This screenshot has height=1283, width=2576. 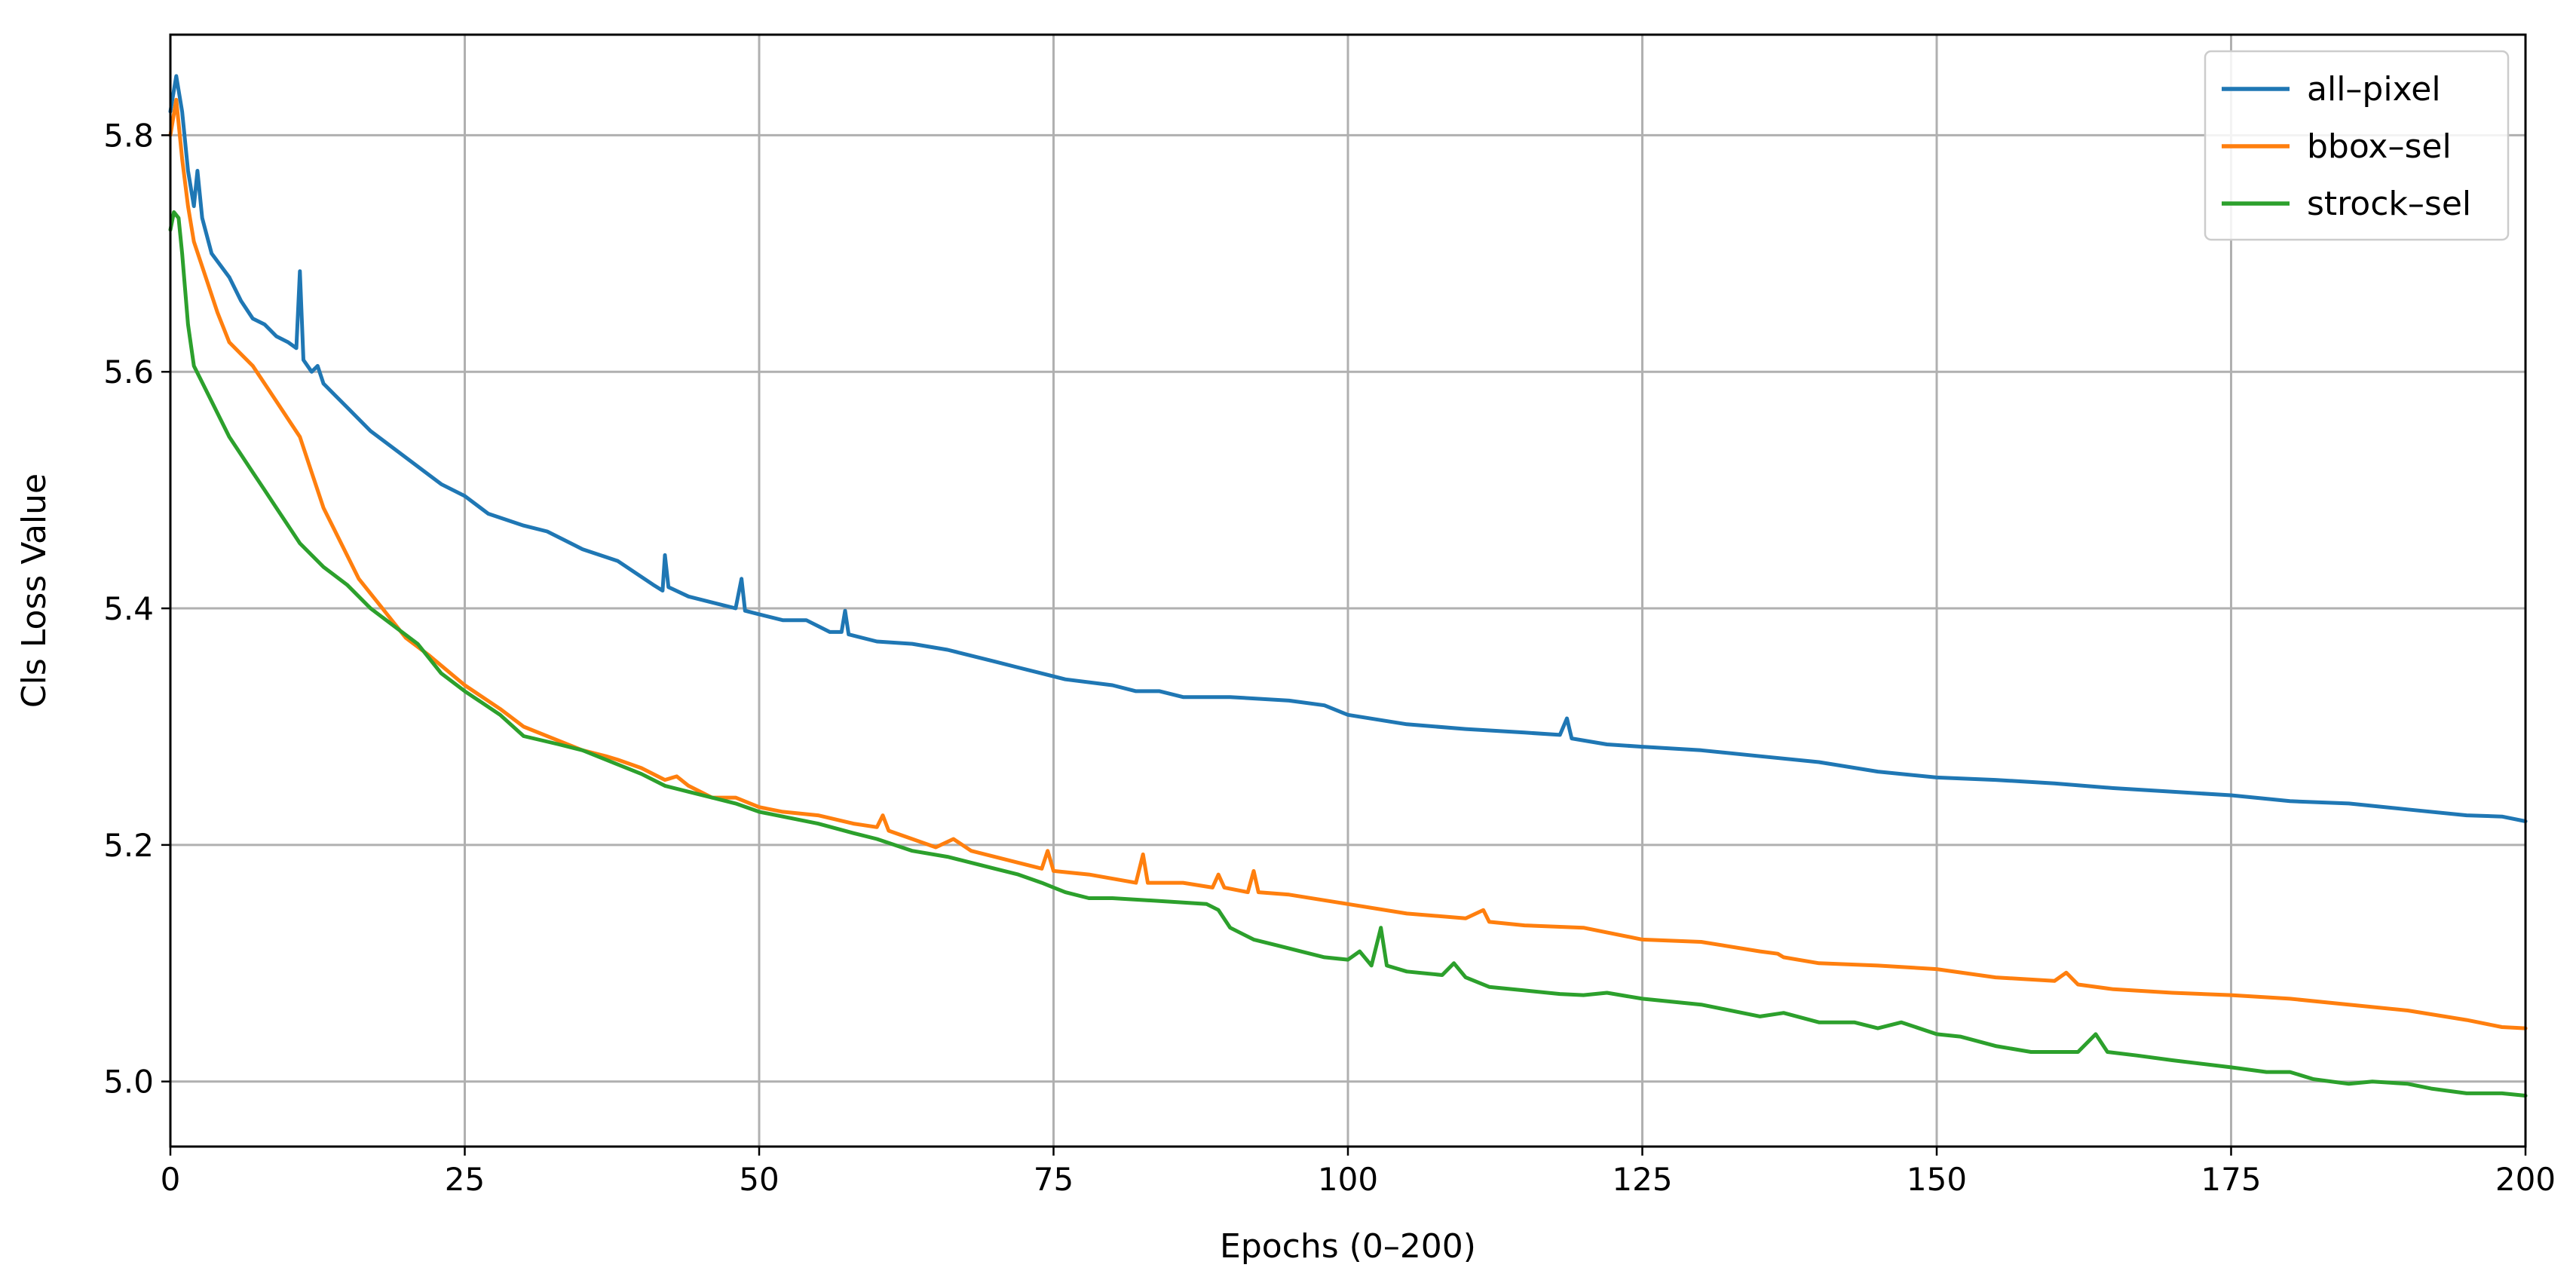 I want to click on y-tick-label: 5.4, so click(x=128, y=608).